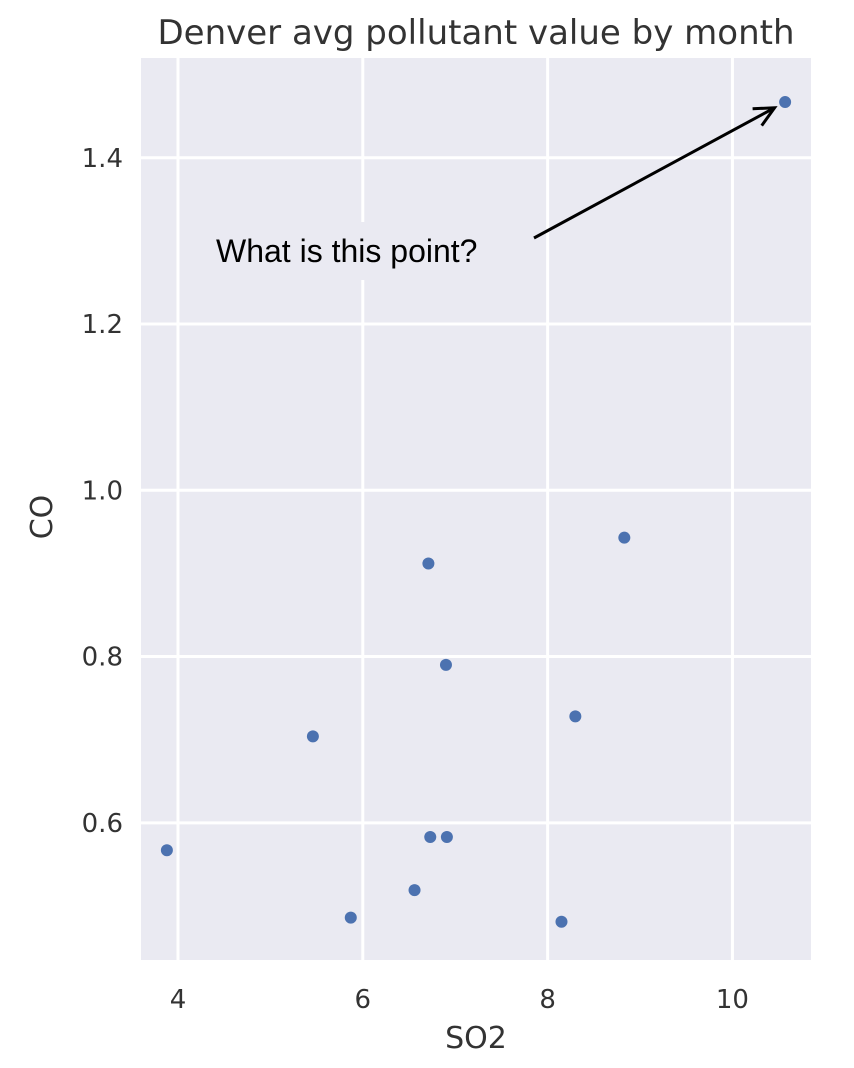 The image size is (854, 1068). Describe the element at coordinates (765, 116) in the screenshot. I see `annotation-arrowhead` at that location.